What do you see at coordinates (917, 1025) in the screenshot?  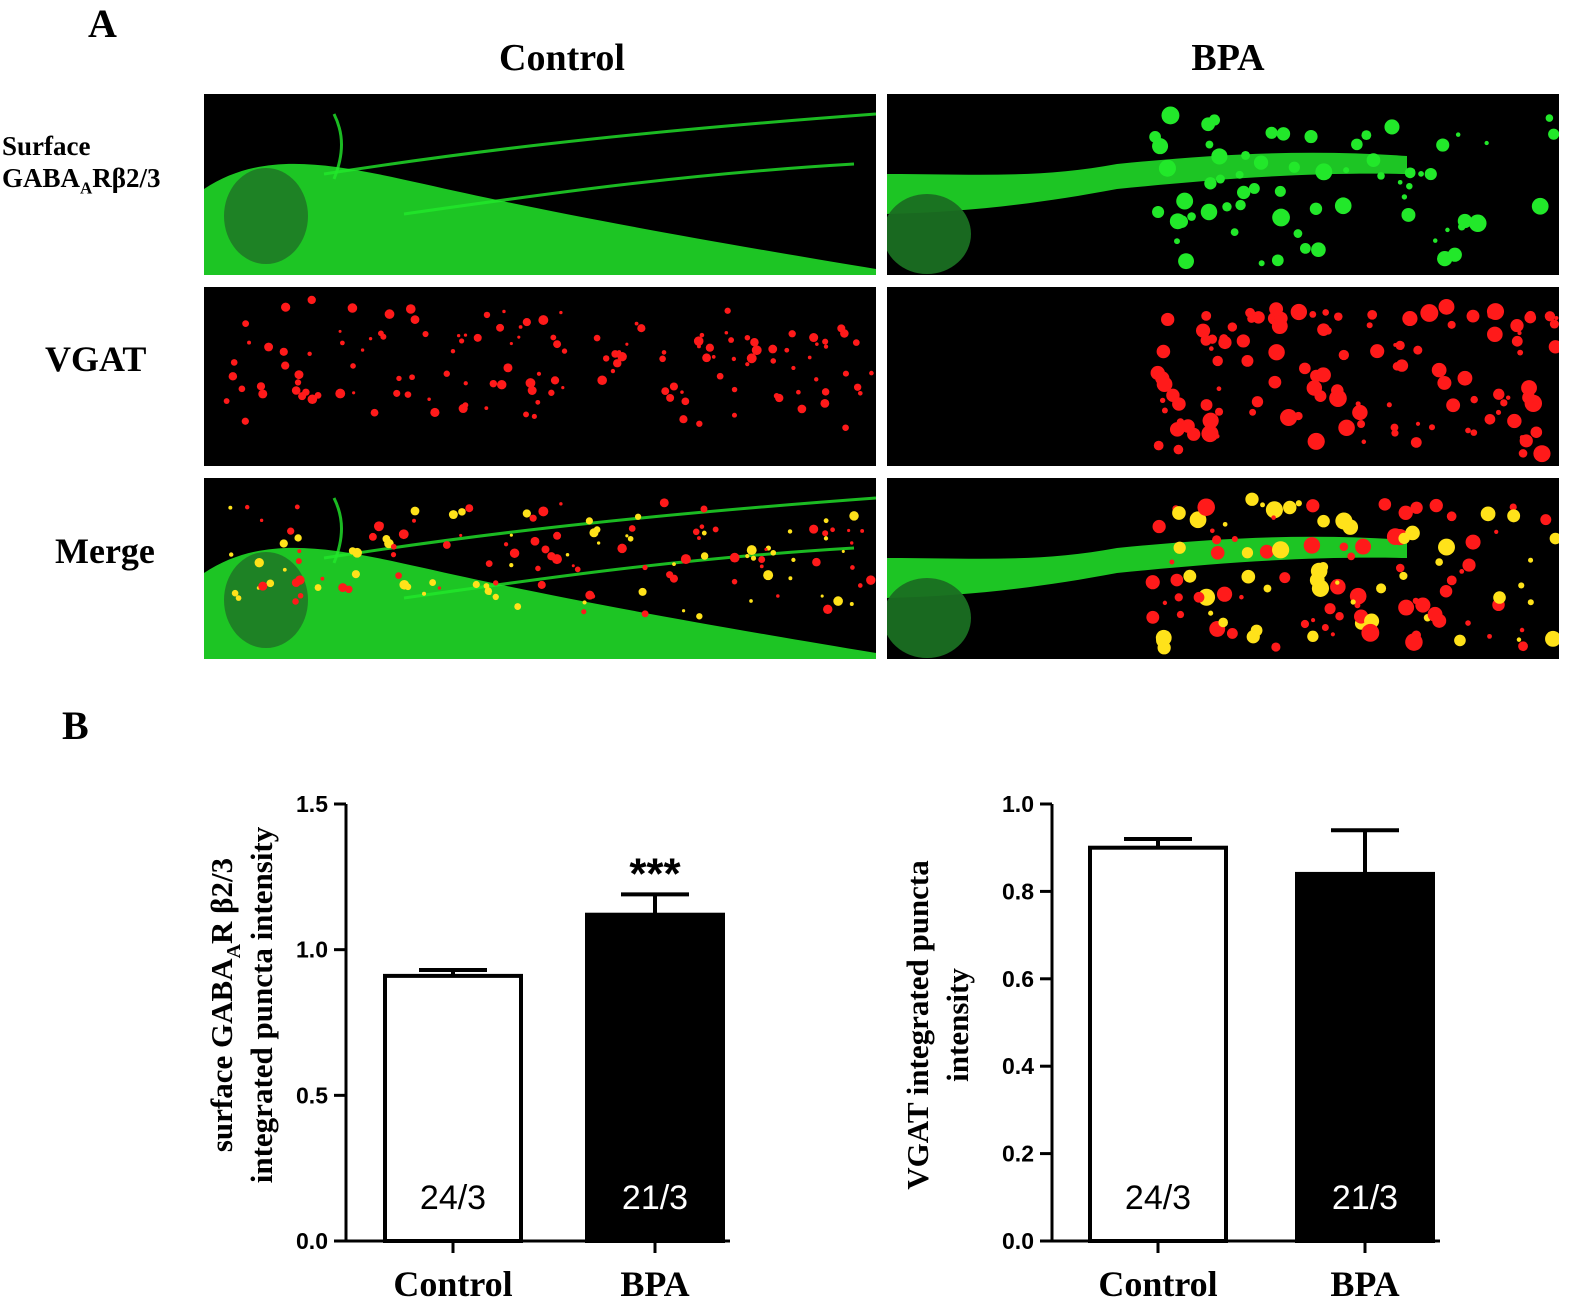 I see `y-axis-label-line1: VGAT integrated puncta` at bounding box center [917, 1025].